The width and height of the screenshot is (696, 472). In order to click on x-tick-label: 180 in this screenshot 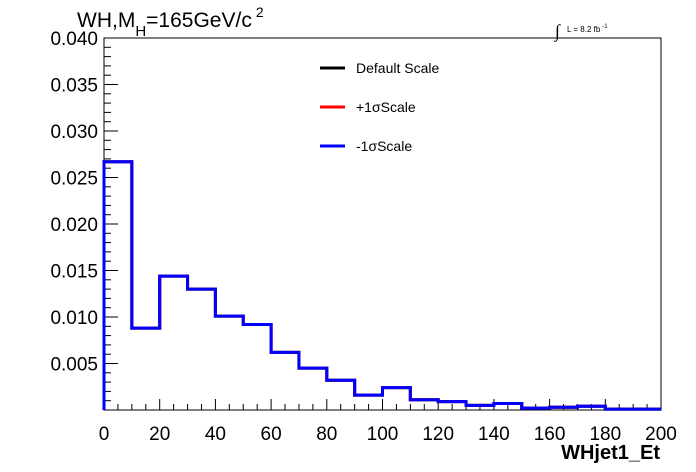, I will do `click(605, 434)`.